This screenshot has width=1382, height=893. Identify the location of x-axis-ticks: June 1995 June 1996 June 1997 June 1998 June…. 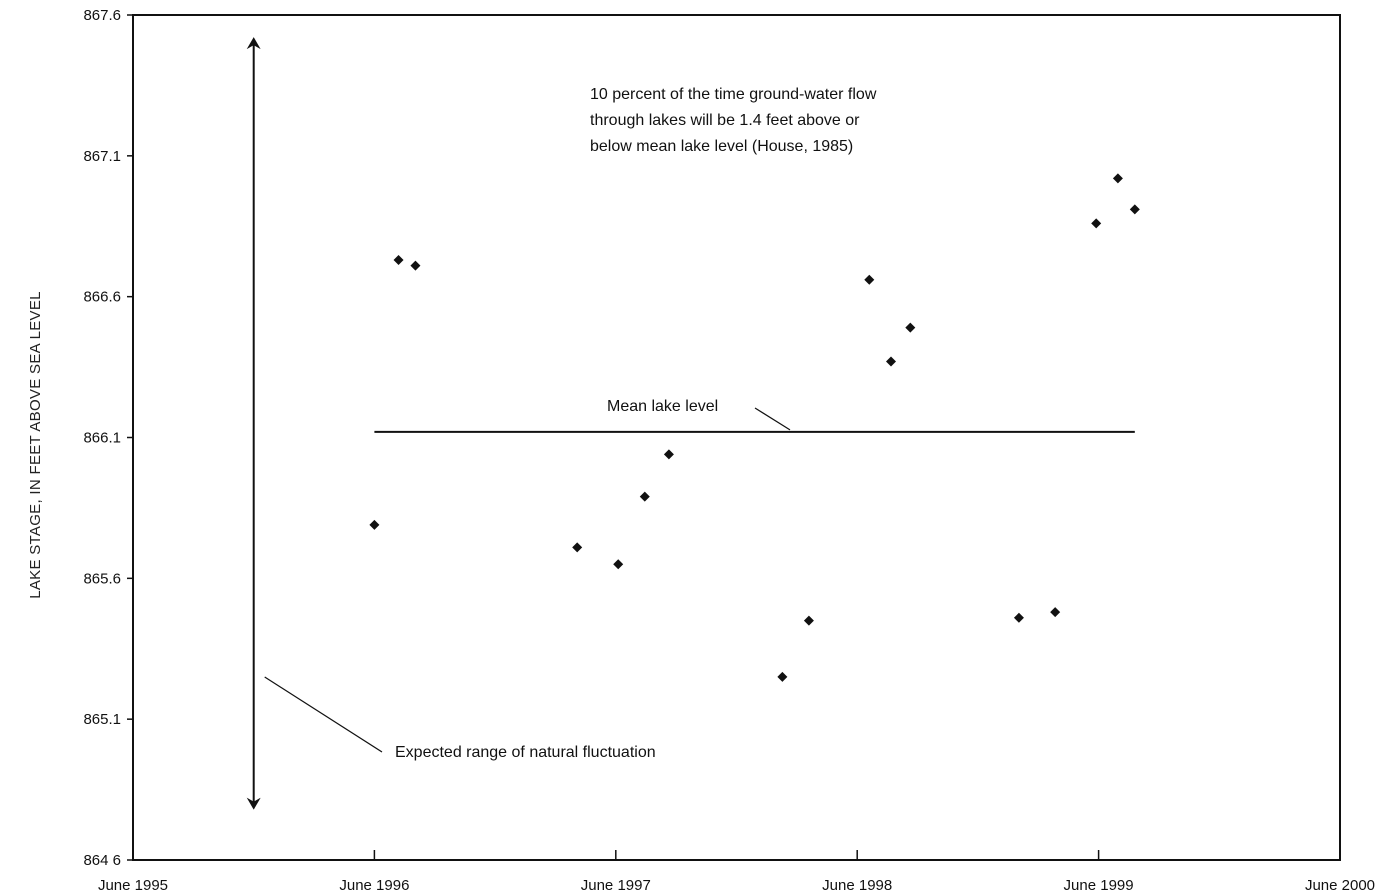
(736, 871).